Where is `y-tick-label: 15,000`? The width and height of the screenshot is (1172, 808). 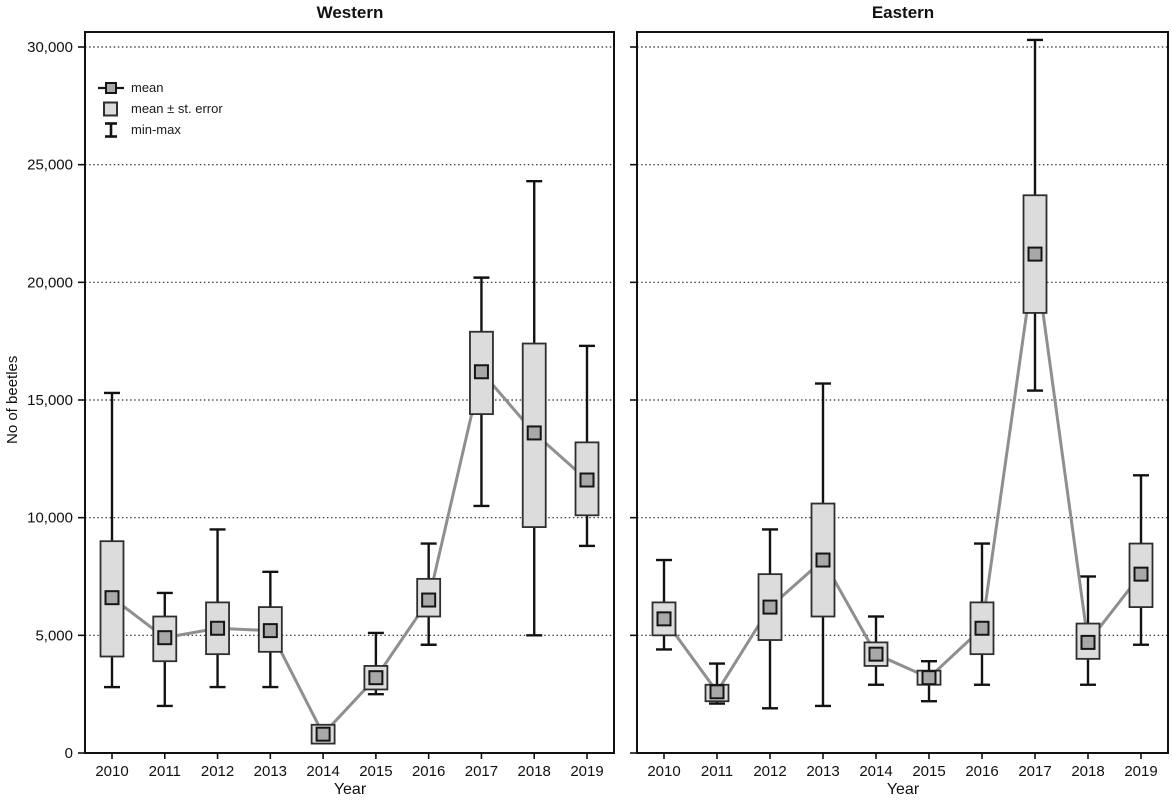 y-tick-label: 15,000 is located at coordinates (50, 400).